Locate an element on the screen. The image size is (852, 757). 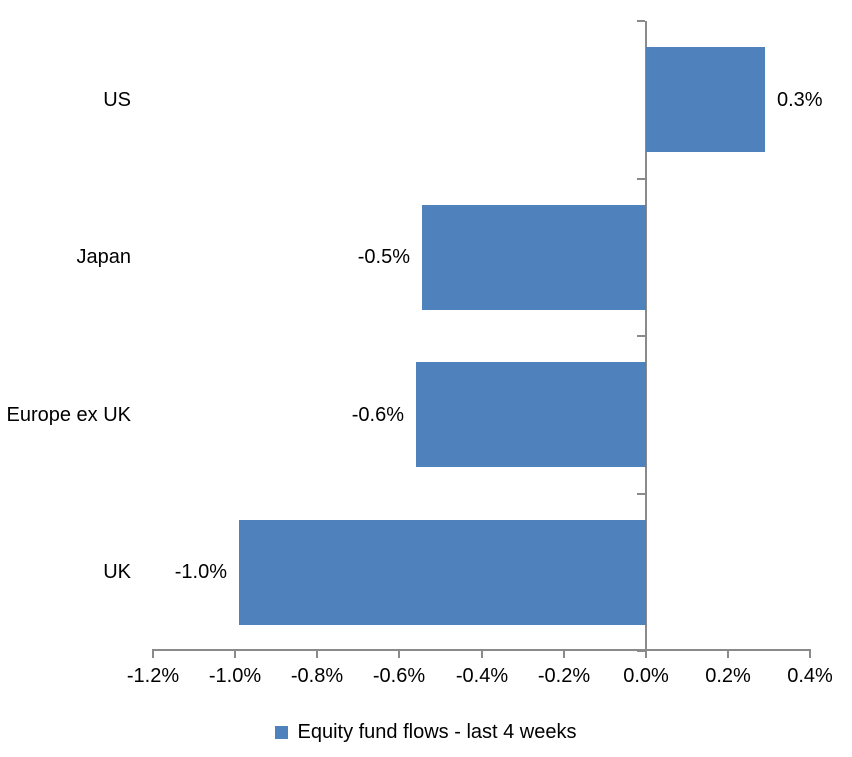
bar-uk is located at coordinates (442, 572).